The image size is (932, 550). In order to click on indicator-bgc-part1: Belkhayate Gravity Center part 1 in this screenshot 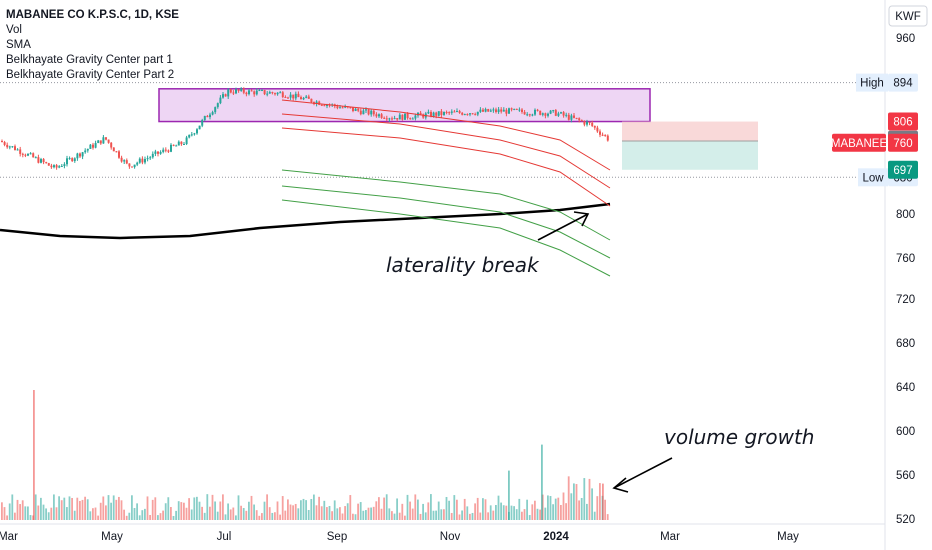, I will do `click(89, 60)`.